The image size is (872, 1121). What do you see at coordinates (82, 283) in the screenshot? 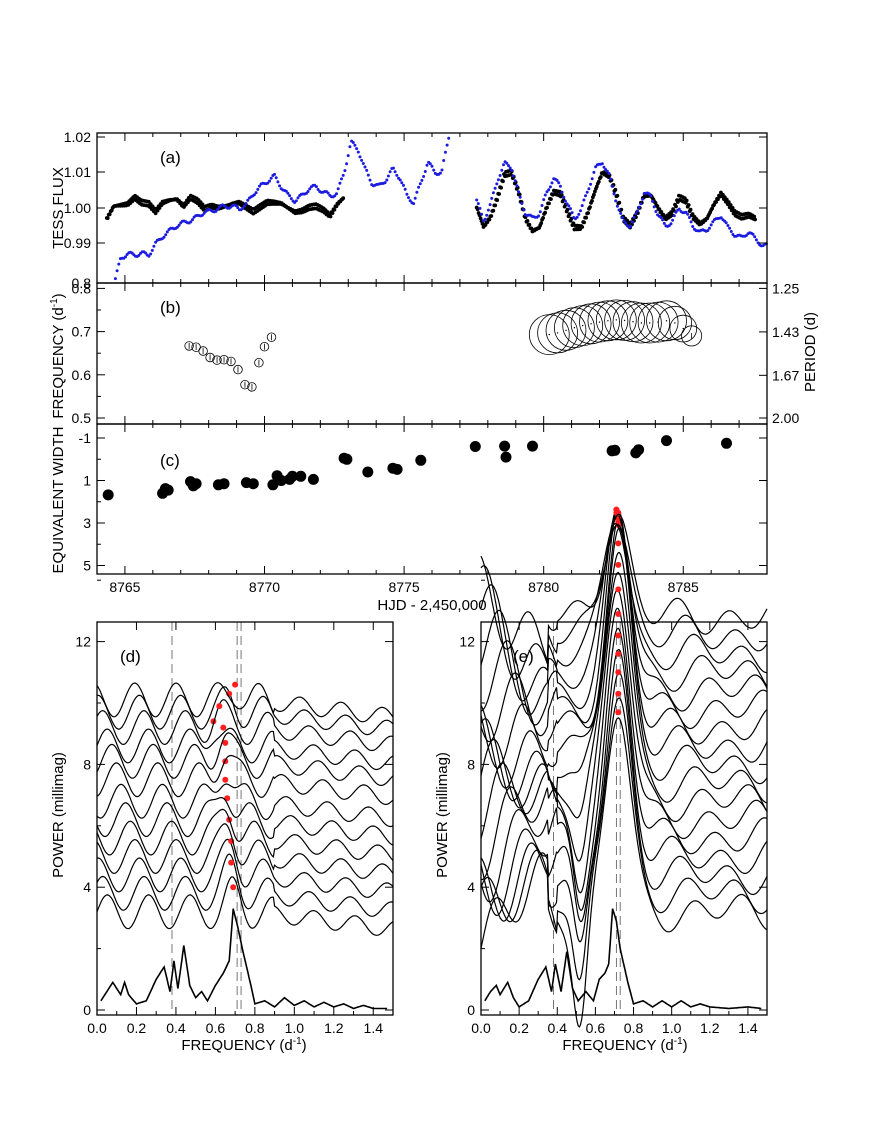
I see `y-tick-label: 0.8` at bounding box center [82, 283].